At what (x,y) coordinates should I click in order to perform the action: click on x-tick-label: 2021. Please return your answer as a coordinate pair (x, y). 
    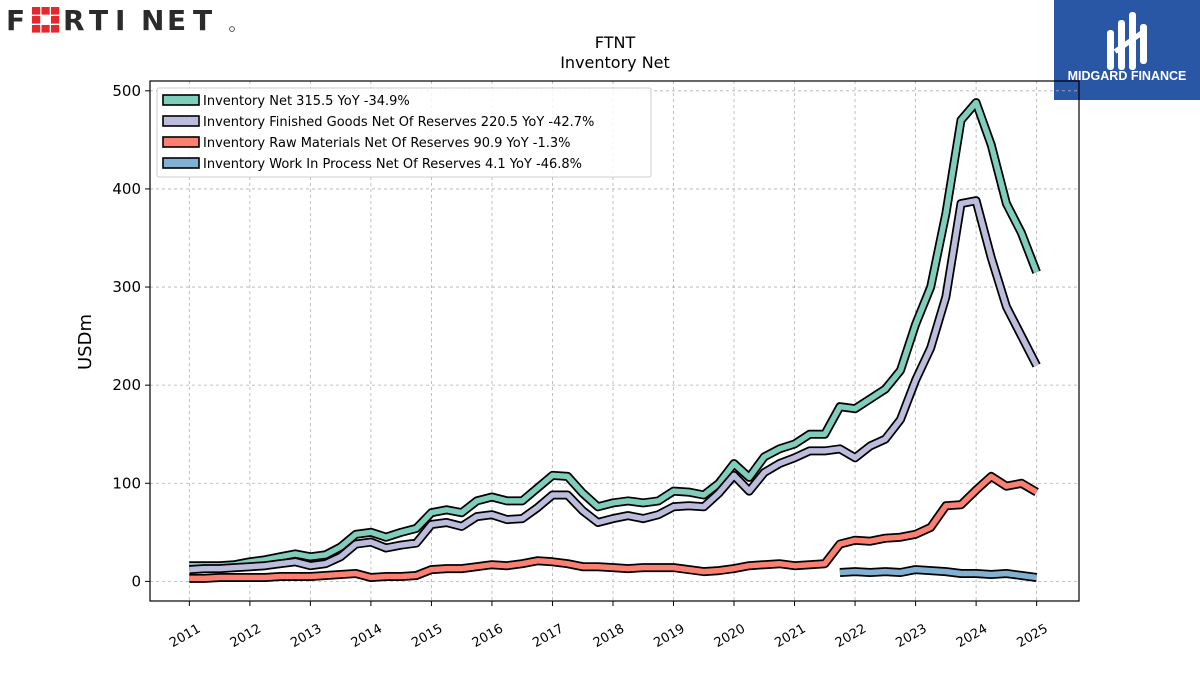
    Looking at the image, I should click on (790, 636).